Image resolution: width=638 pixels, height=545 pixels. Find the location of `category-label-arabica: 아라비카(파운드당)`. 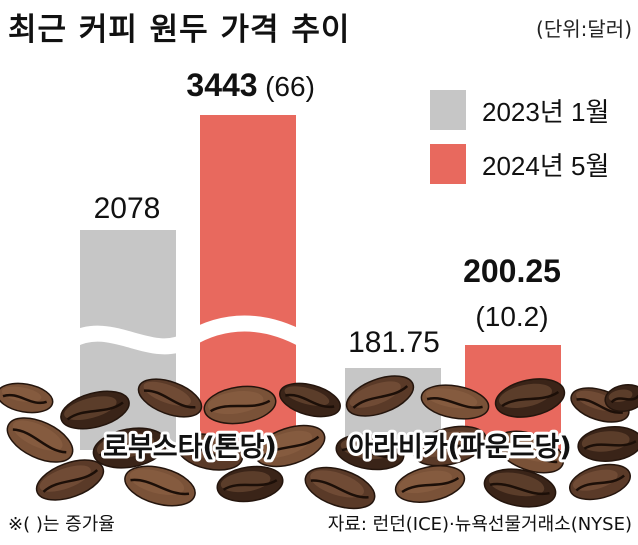

category-label-arabica: 아라비카(파운드당) is located at coordinates (459, 447).